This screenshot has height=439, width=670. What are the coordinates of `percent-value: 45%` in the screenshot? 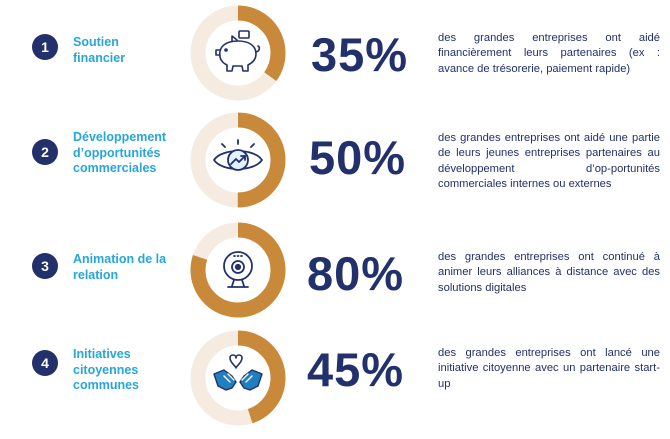 It's located at (355, 369).